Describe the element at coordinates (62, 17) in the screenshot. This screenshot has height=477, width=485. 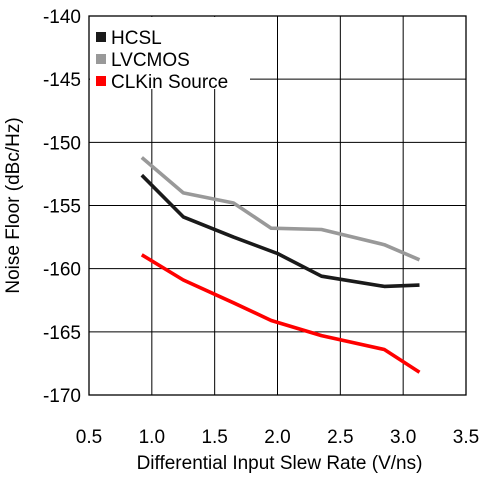
I see `y-tick-label: -140` at that location.